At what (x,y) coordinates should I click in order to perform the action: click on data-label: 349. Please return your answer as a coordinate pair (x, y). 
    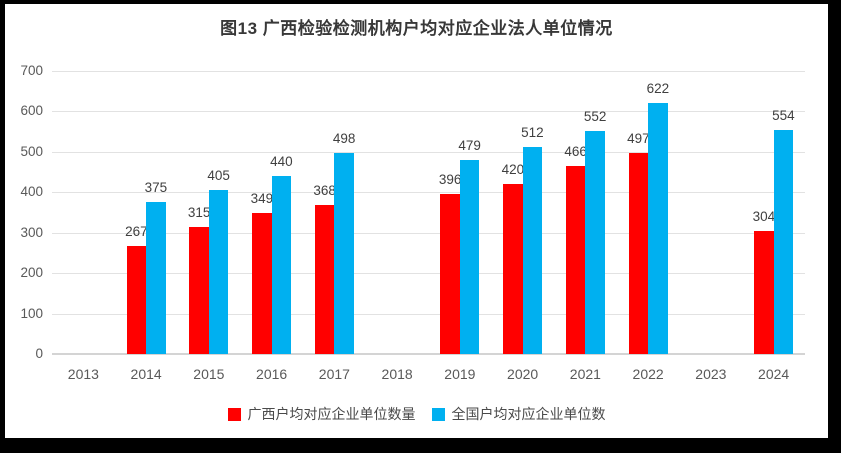
    Looking at the image, I should click on (262, 198).